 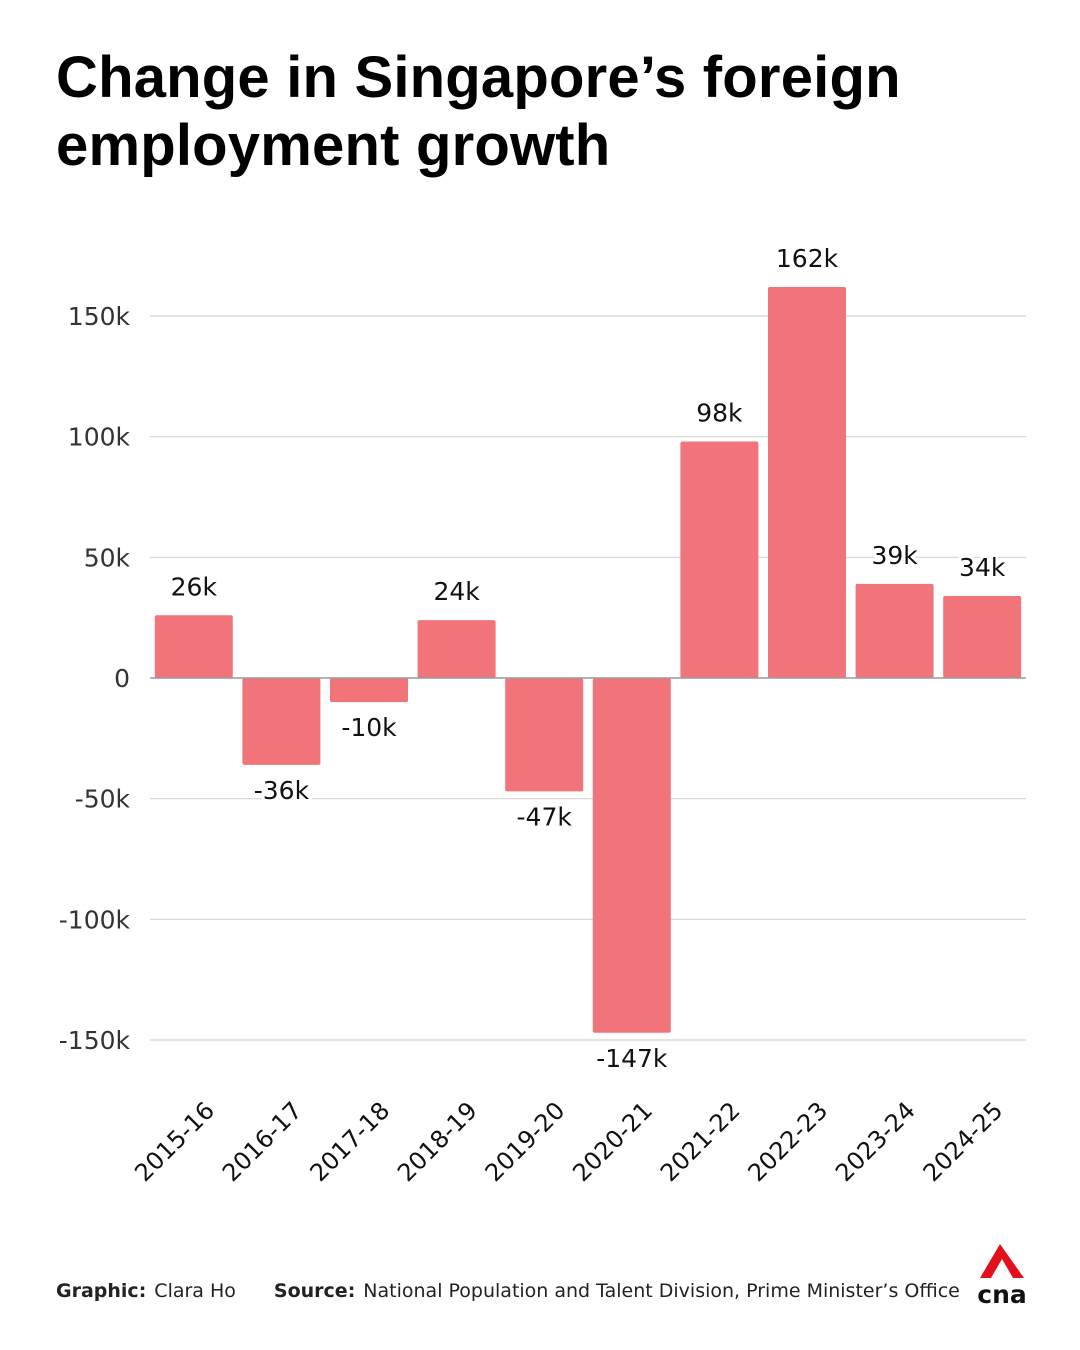 I want to click on x-tick-label: 2019-20, so click(x=525, y=1141).